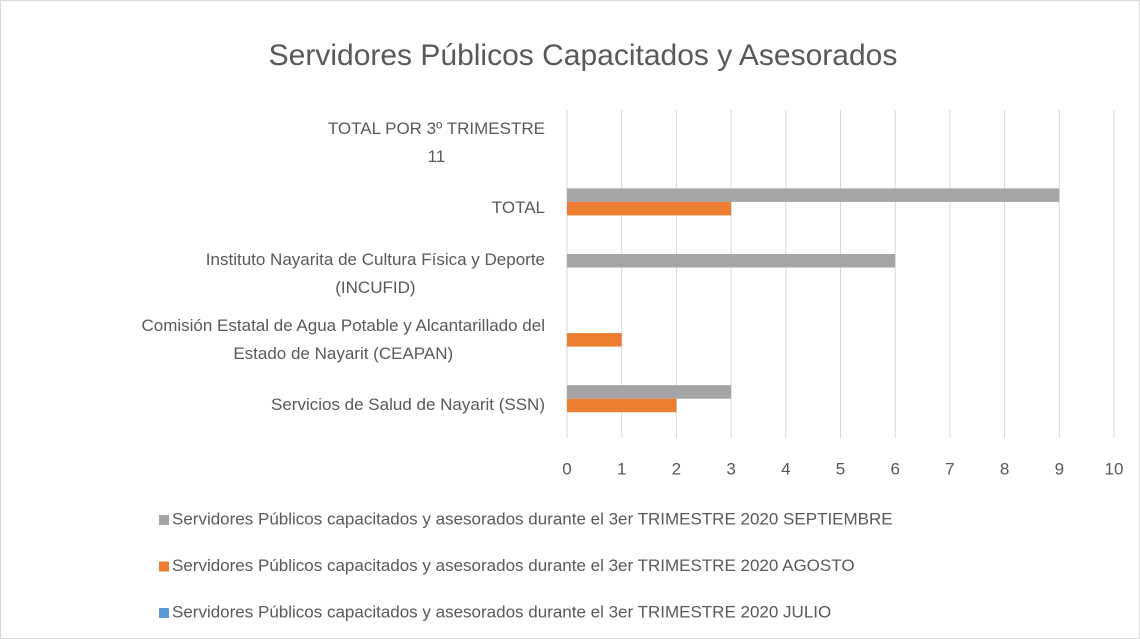 The image size is (1140, 639). Describe the element at coordinates (1059, 468) in the screenshot. I see `x-tick-label: 9` at that location.